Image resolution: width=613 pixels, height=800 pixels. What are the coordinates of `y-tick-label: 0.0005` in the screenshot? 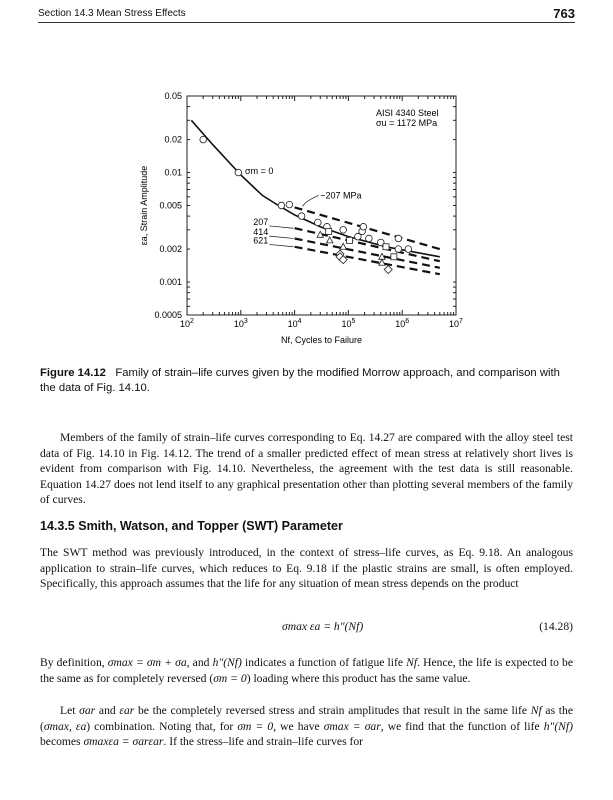 It's located at (168, 315).